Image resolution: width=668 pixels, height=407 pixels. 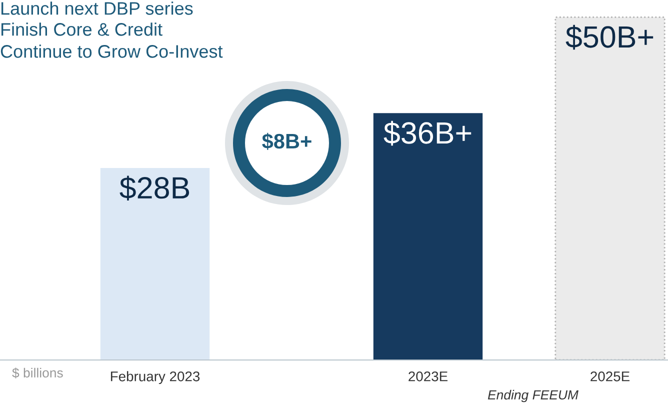 What do you see at coordinates (81, 29) in the screenshot?
I see `annotation: Finish Core & Credit` at bounding box center [81, 29].